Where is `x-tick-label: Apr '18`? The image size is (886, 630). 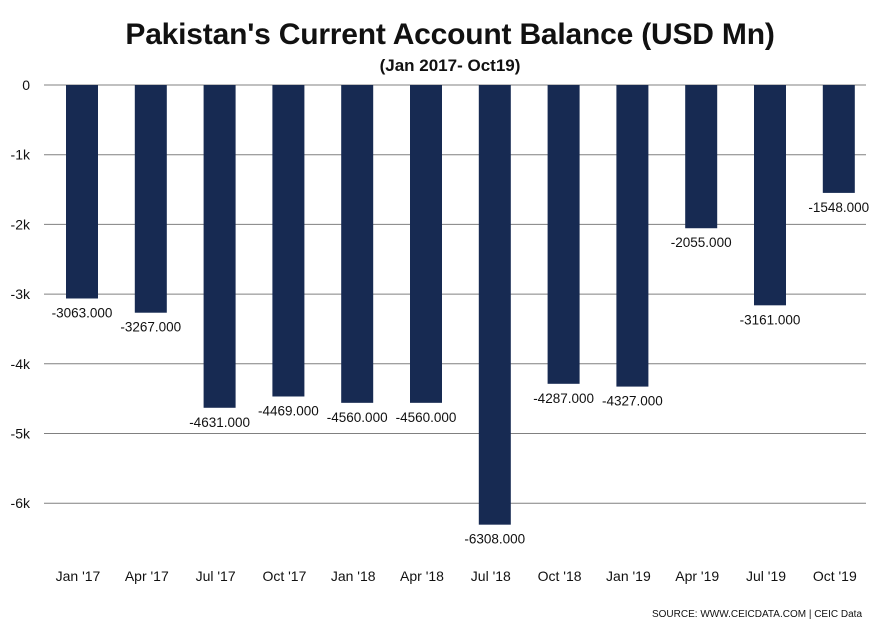 x-tick-label: Apr '18 is located at coordinates (422, 576).